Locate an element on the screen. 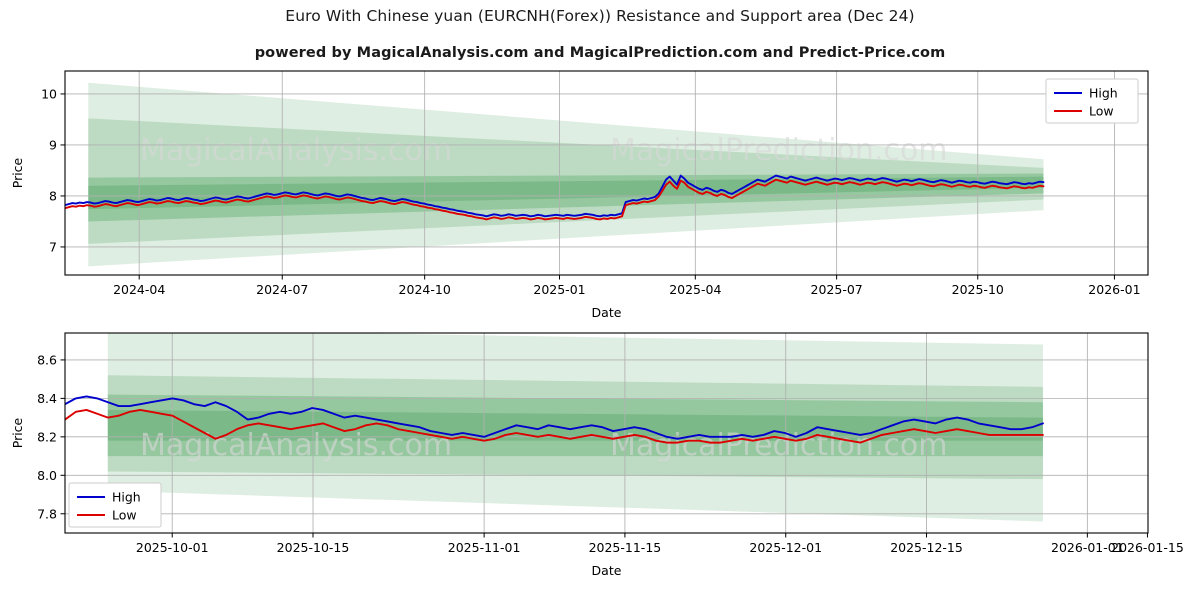  x-axis-tick-label: 2025-07 is located at coordinates (837, 289).